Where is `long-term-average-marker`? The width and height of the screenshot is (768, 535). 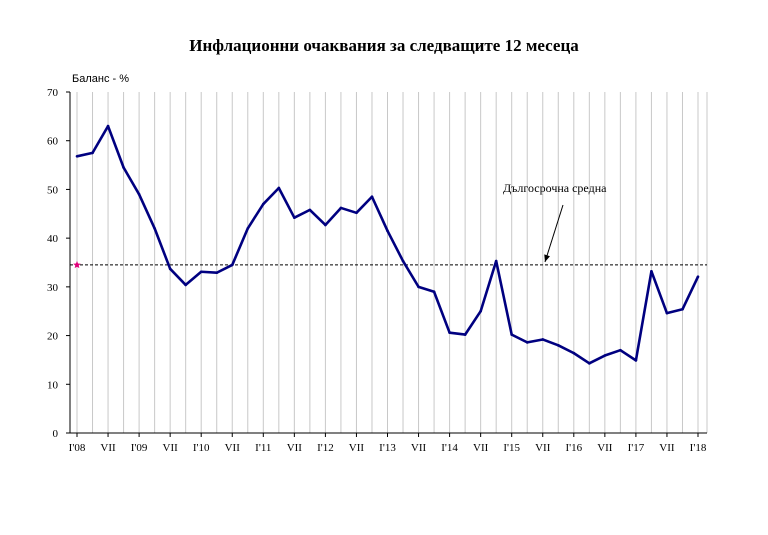
long-term-average-marker is located at coordinates (77, 264).